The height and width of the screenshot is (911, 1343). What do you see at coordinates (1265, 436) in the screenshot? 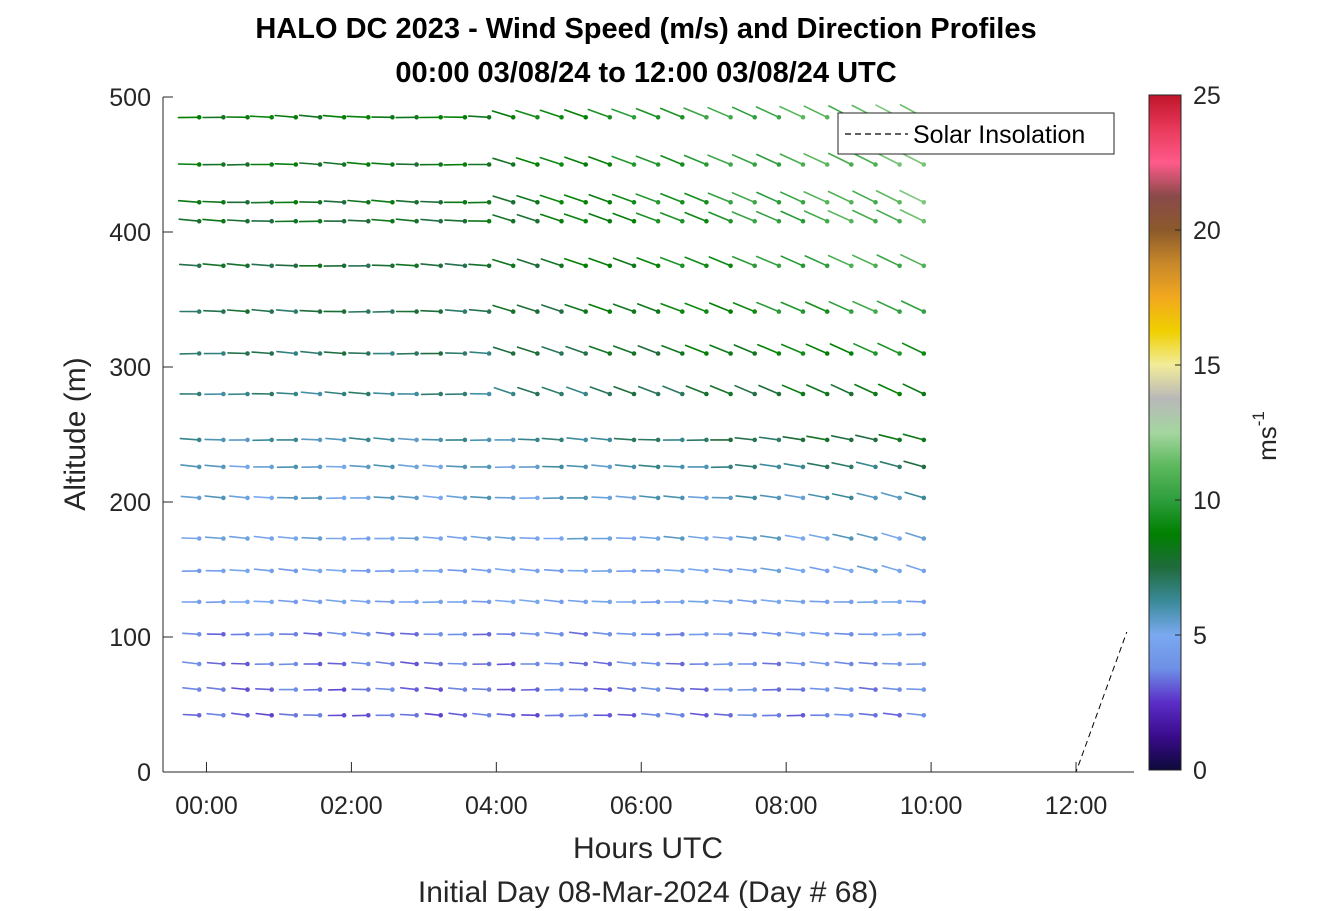
I see `colorbar-label: ms-1` at bounding box center [1265, 436].